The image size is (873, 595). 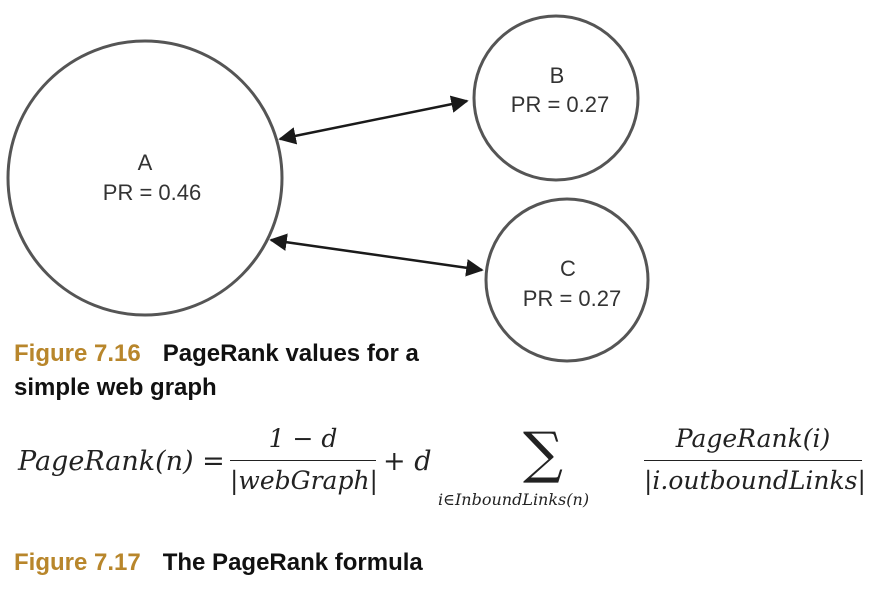 What do you see at coordinates (753, 460) in the screenshot?
I see `formula-frac2-bar` at bounding box center [753, 460].